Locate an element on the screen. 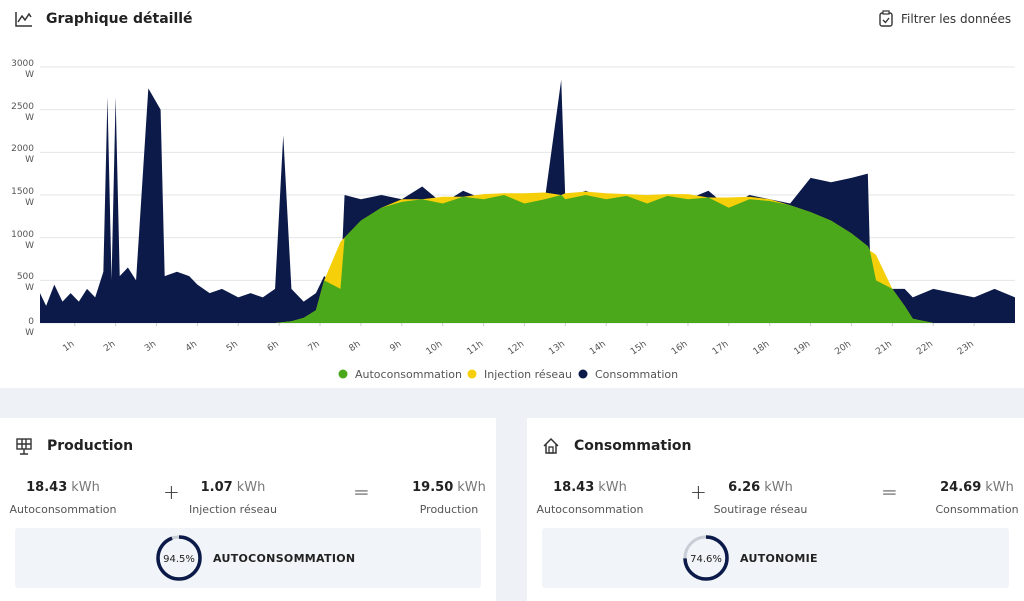  x-tick-label: 13h is located at coordinates (557, 348).